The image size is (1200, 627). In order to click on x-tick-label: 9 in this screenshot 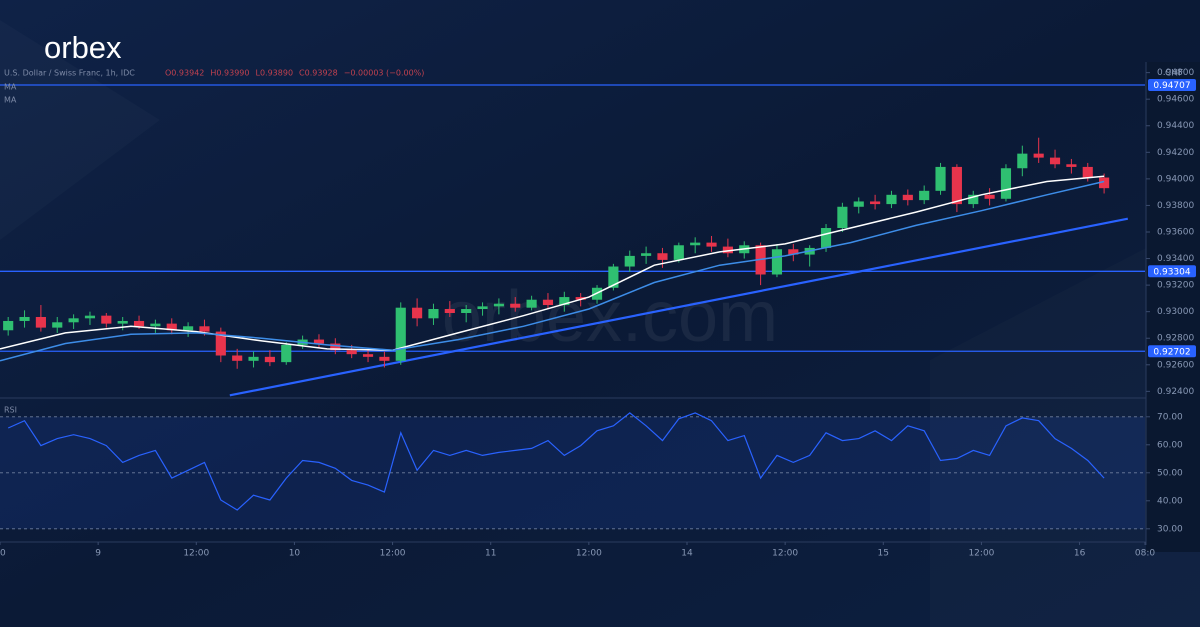, I will do `click(98, 554)`.